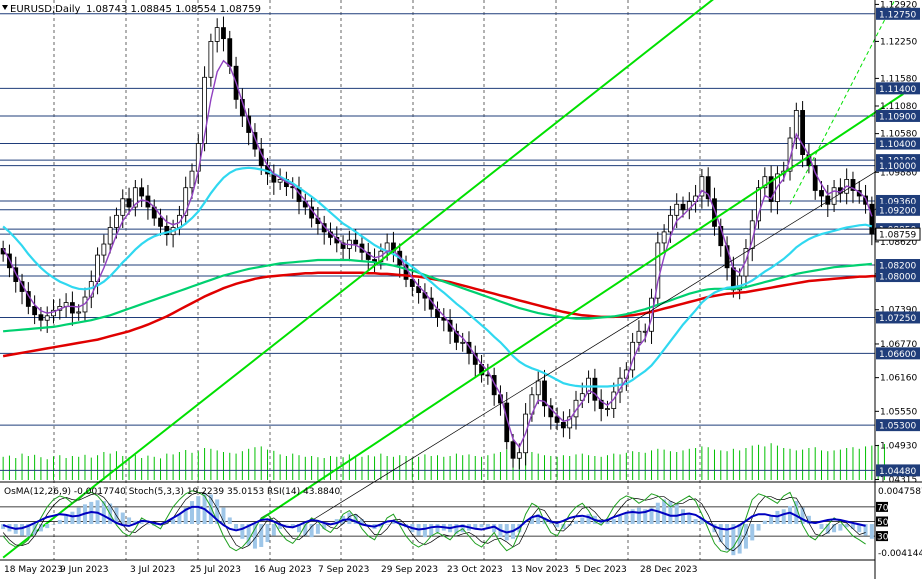 This screenshot has height=579, width=922. What do you see at coordinates (897, 278) in the screenshot?
I see `level-tag-label-11: 1.08000` at bounding box center [897, 278].